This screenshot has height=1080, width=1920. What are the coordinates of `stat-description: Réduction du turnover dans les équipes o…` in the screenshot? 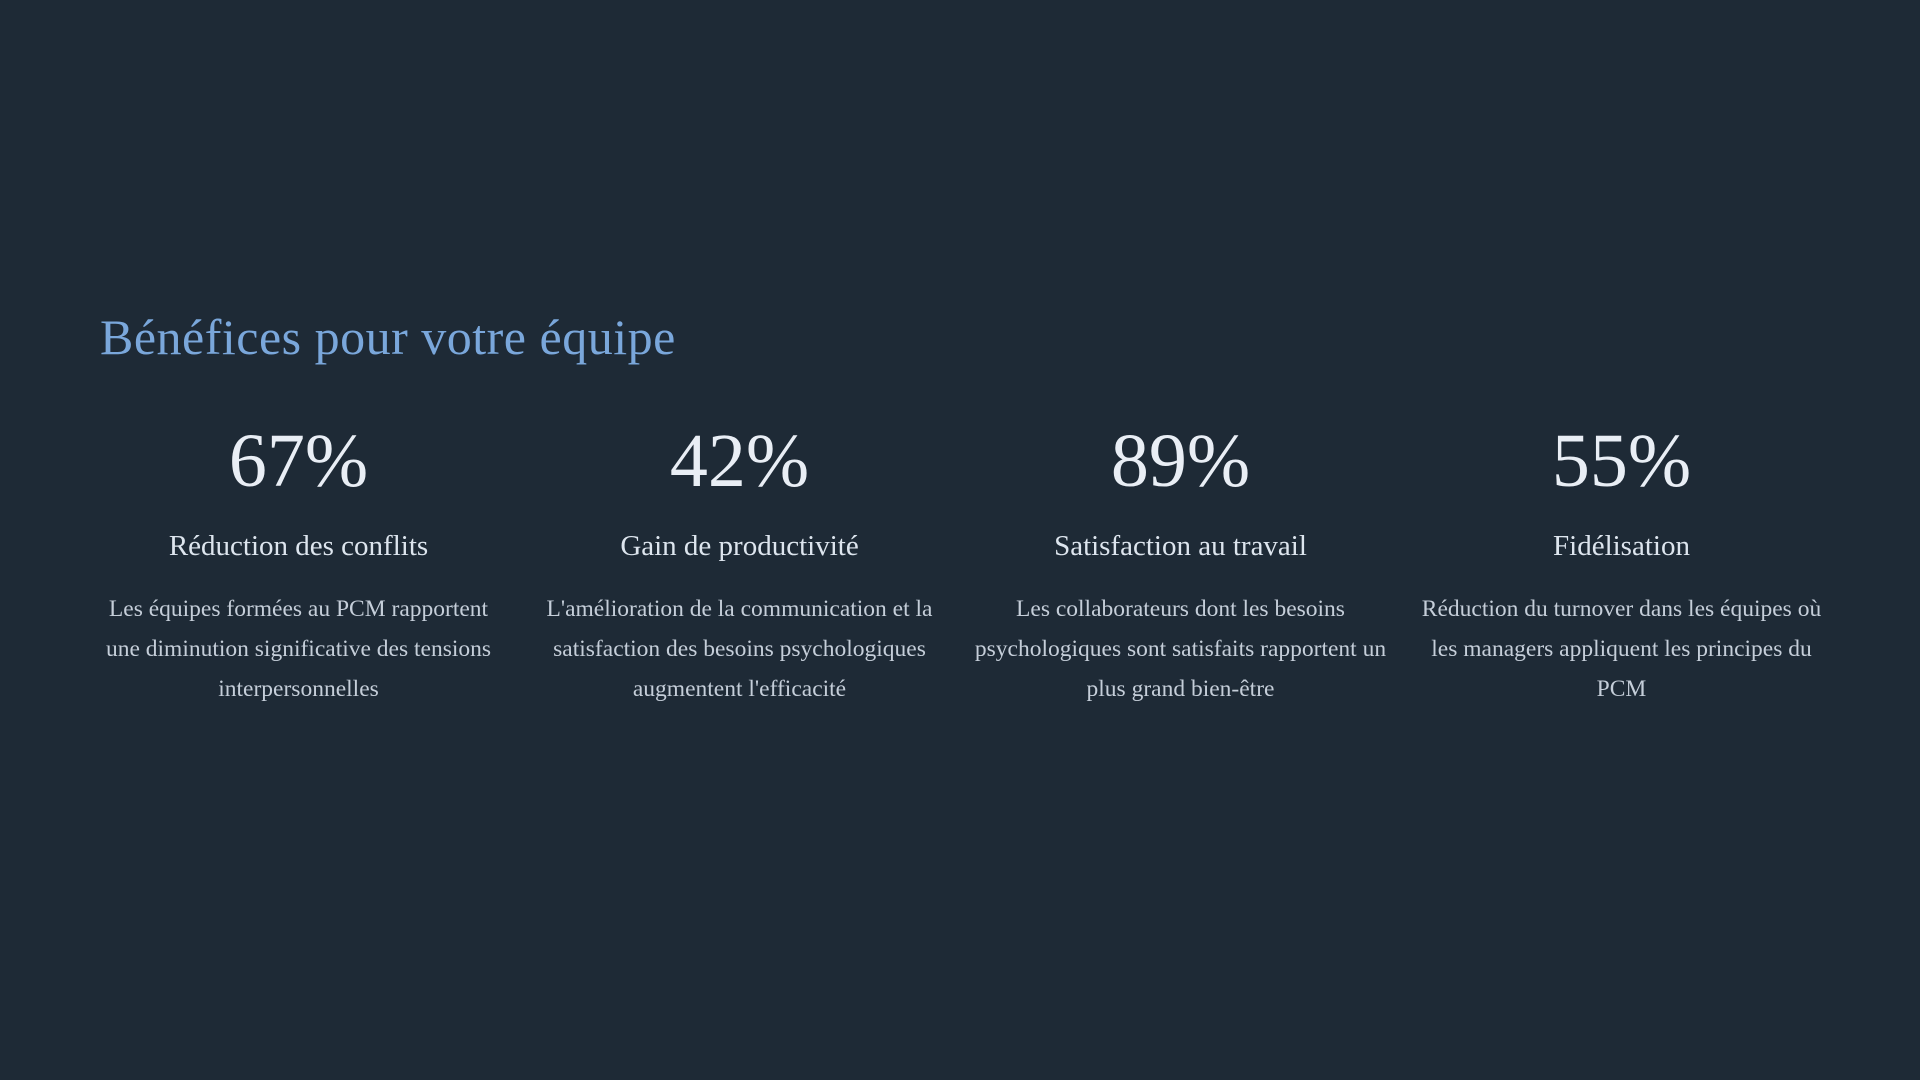 It's located at (1621, 649).